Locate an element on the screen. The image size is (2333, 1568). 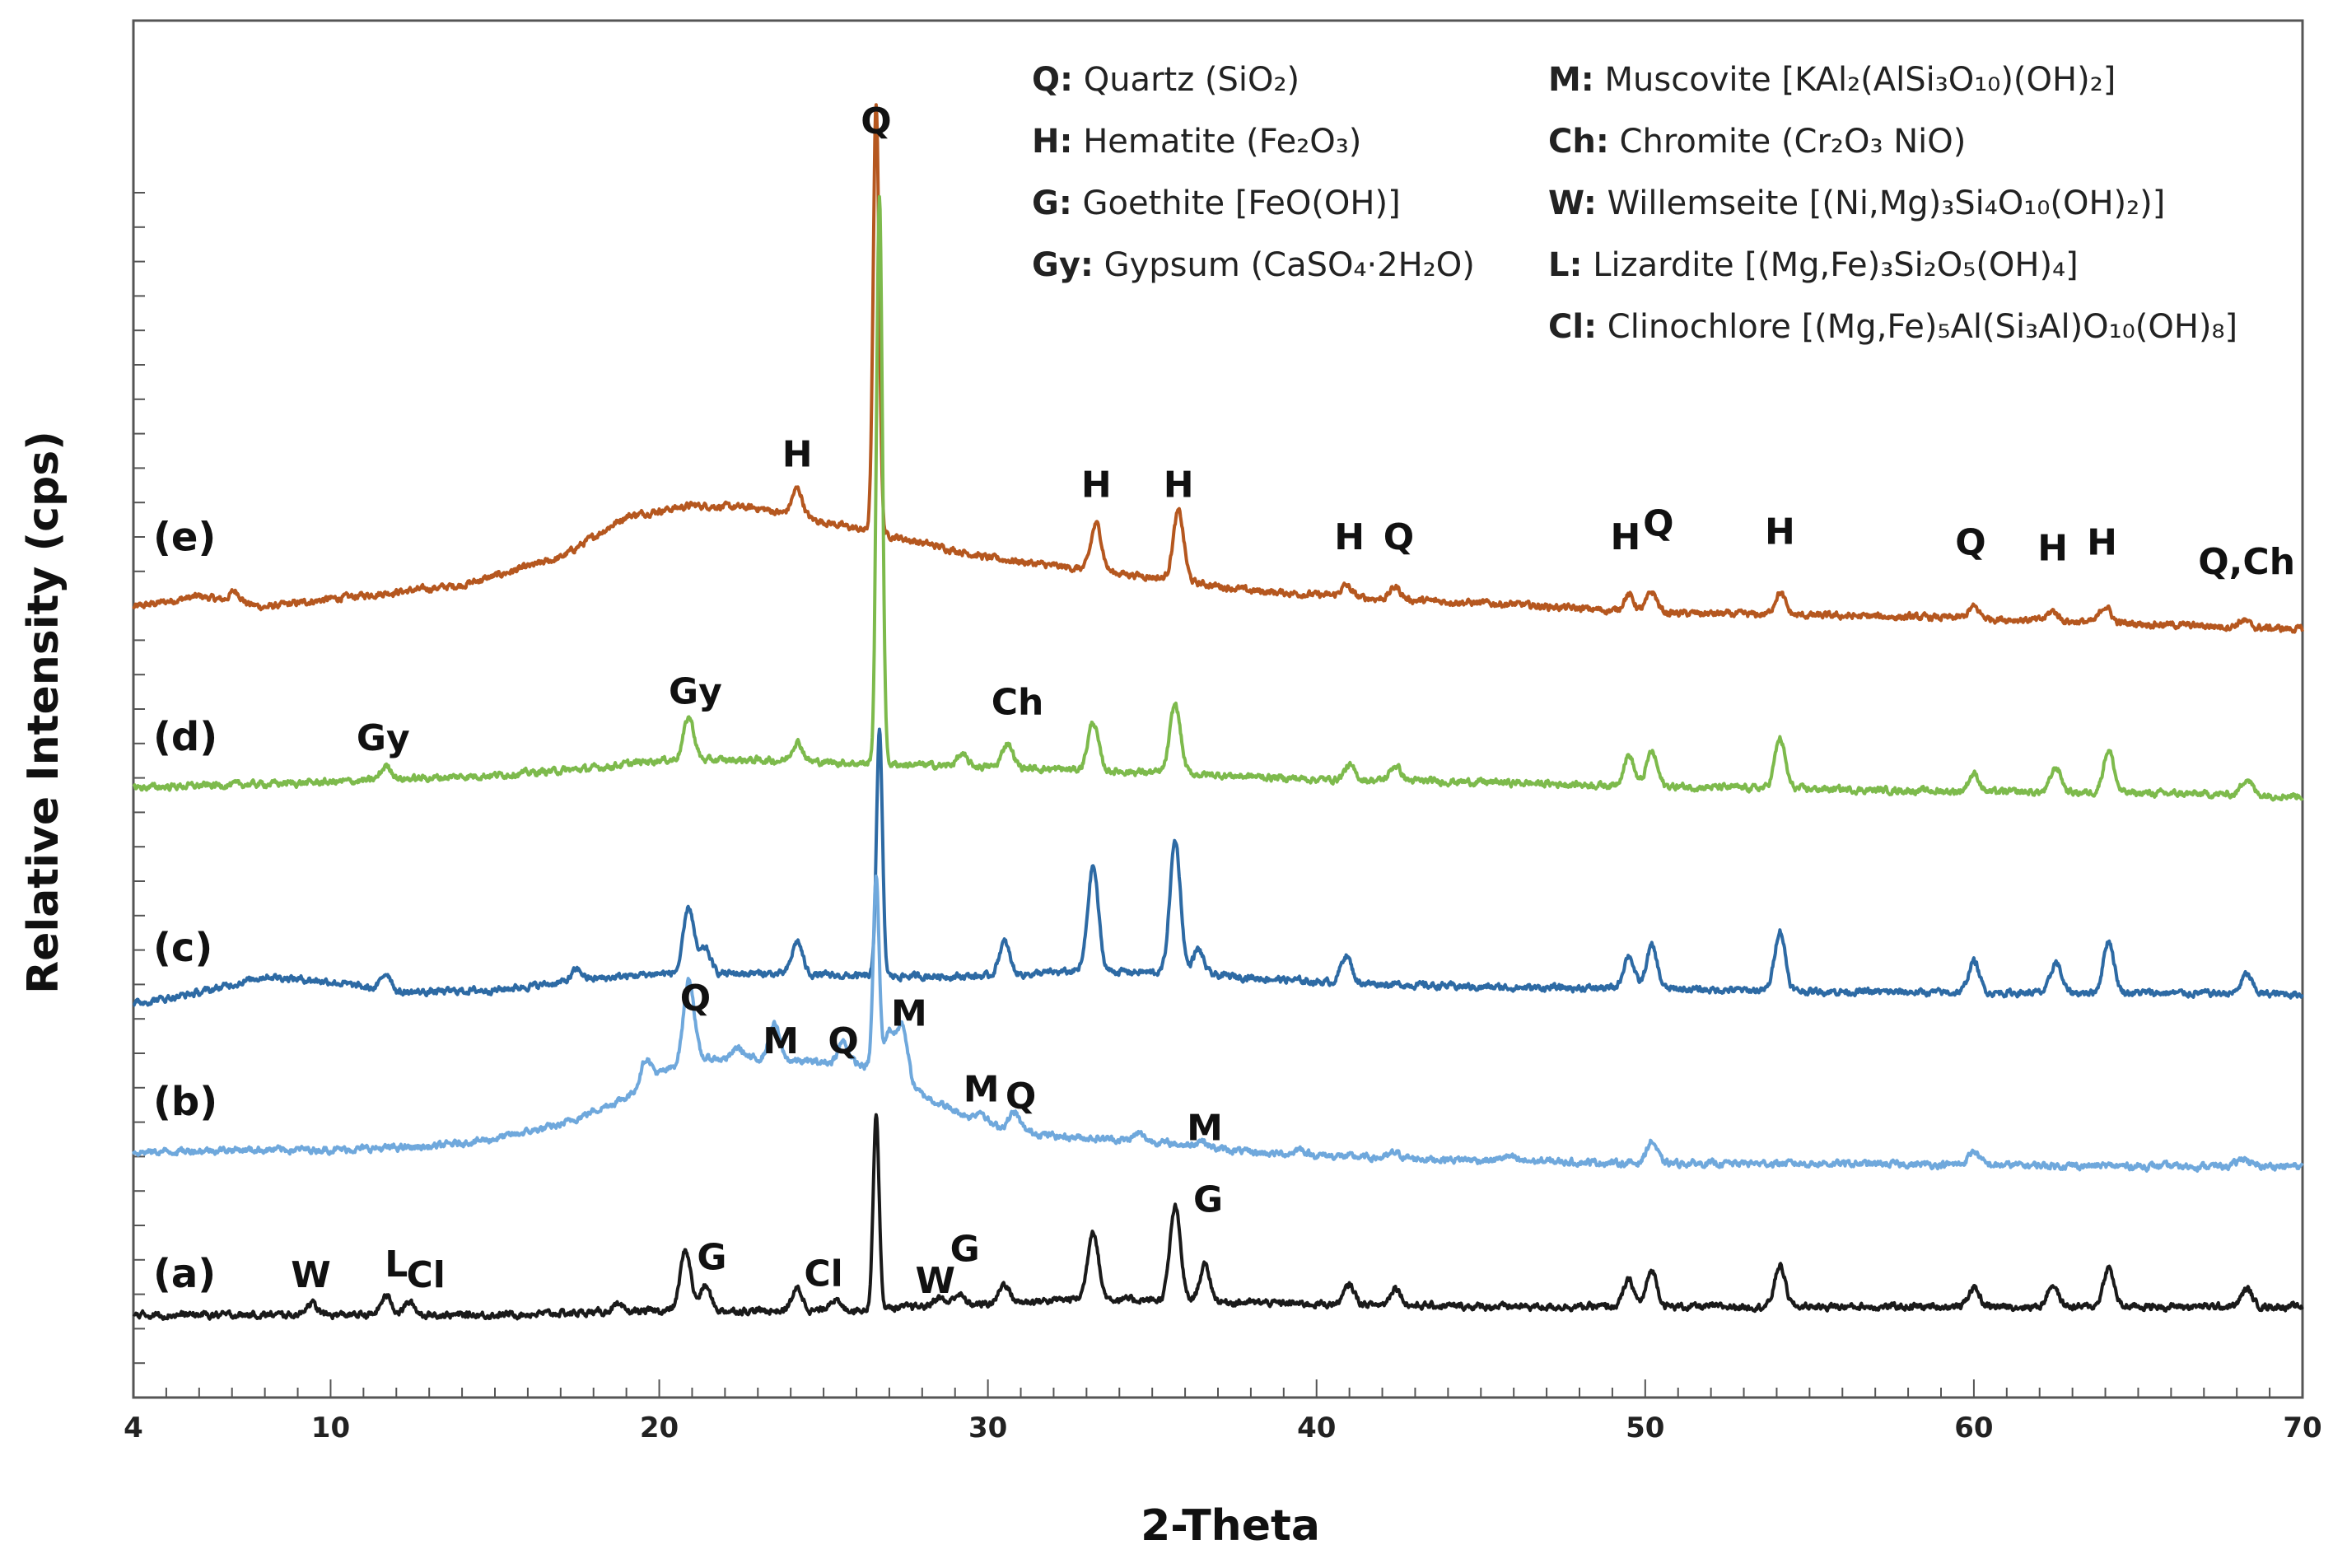
legend-entry: Q: Quartz (SiO₂) is located at coordinates (1165, 80).